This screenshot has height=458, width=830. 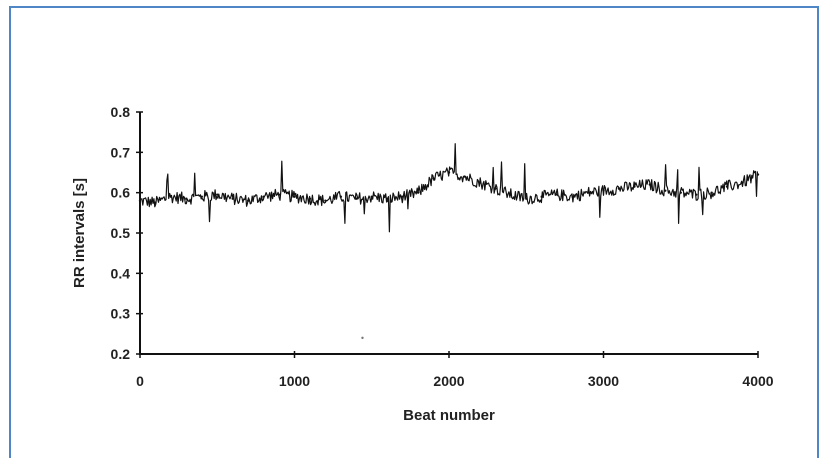 I want to click on y-axis-title: RR intervals [s], so click(x=79, y=233).